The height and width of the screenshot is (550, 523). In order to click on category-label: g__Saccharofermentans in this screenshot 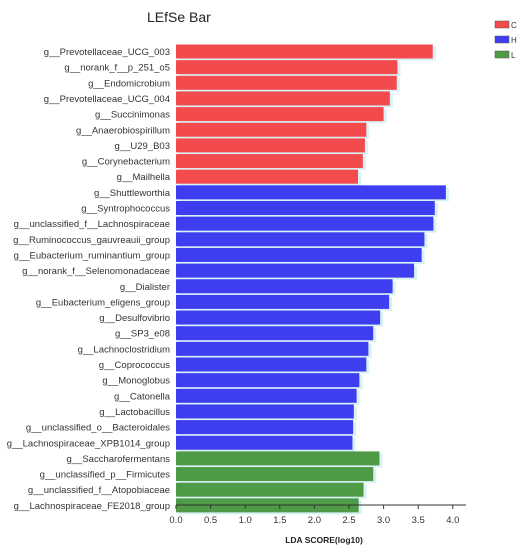, I will do `click(118, 459)`.